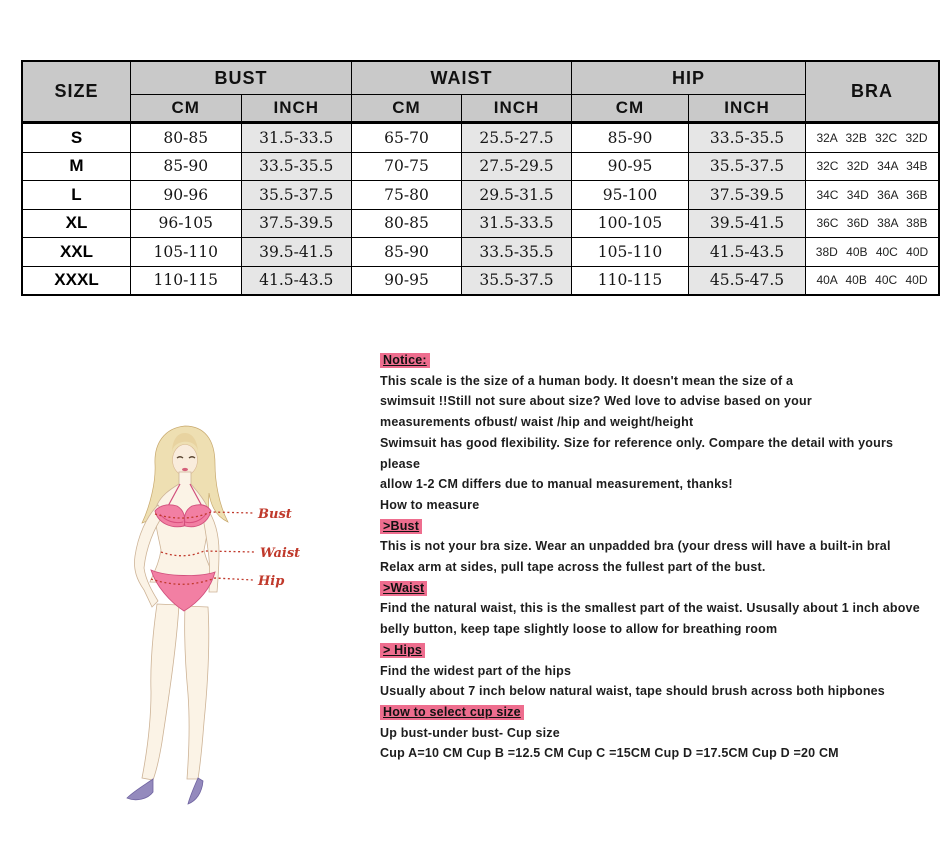  I want to click on subheader-waist-cm: CM, so click(406, 108).